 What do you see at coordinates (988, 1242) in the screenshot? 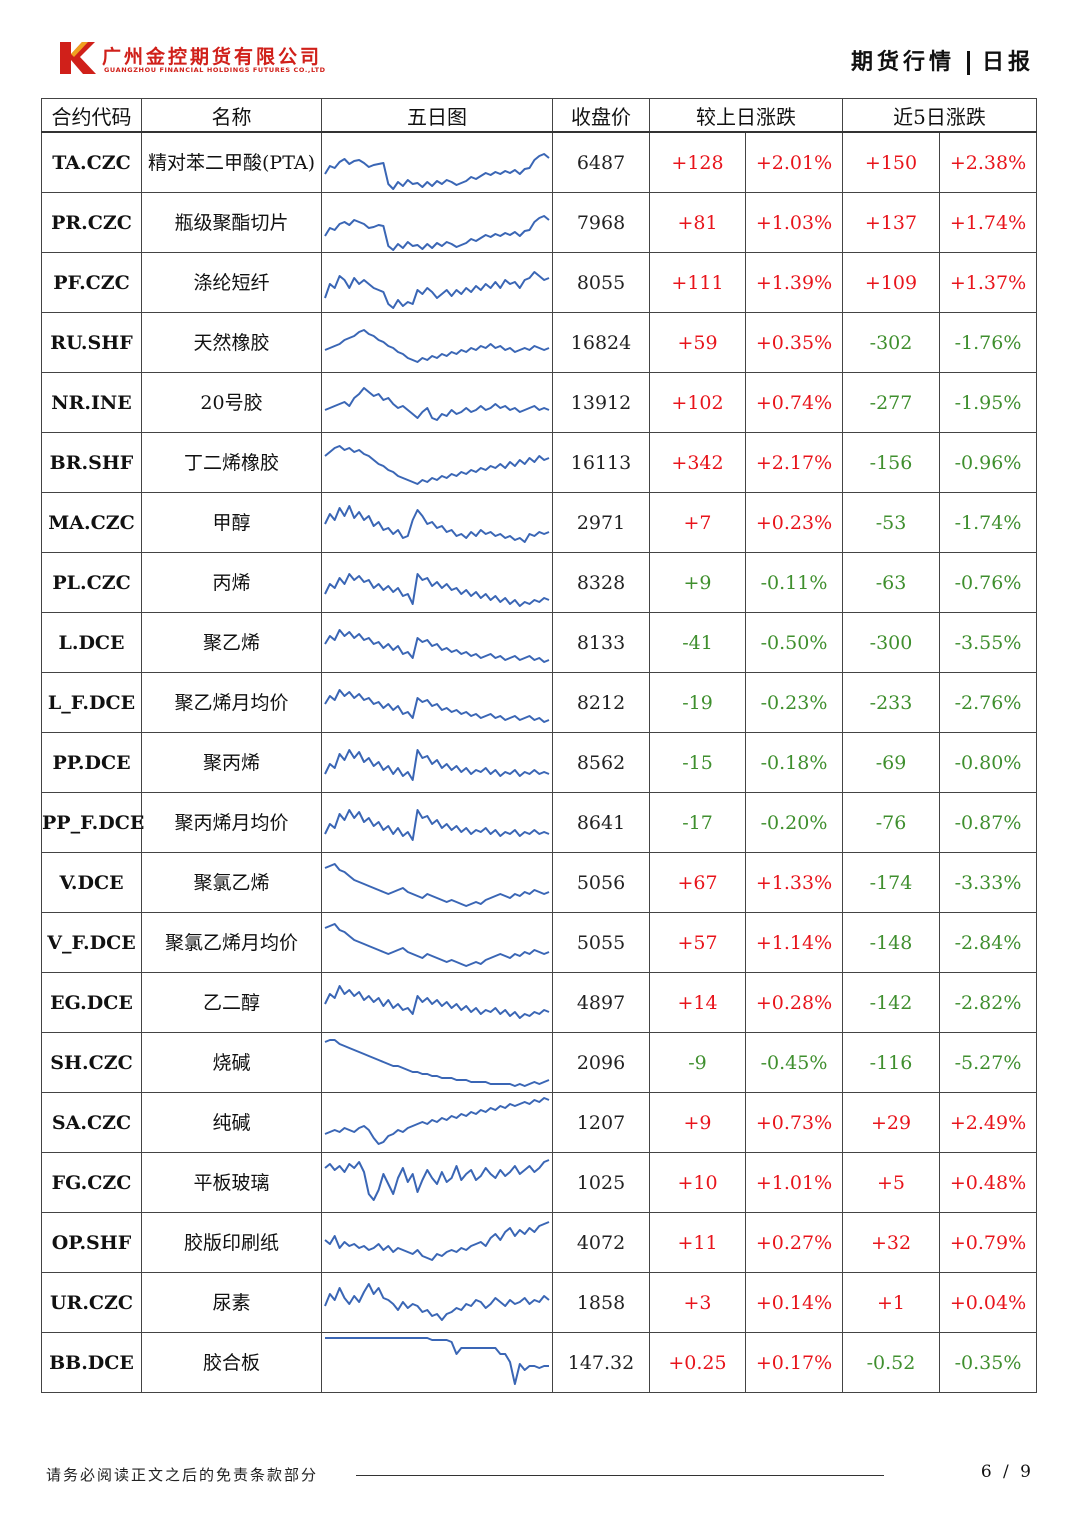
I see `cell-change-5d-pct: +0.79%` at bounding box center [988, 1242].